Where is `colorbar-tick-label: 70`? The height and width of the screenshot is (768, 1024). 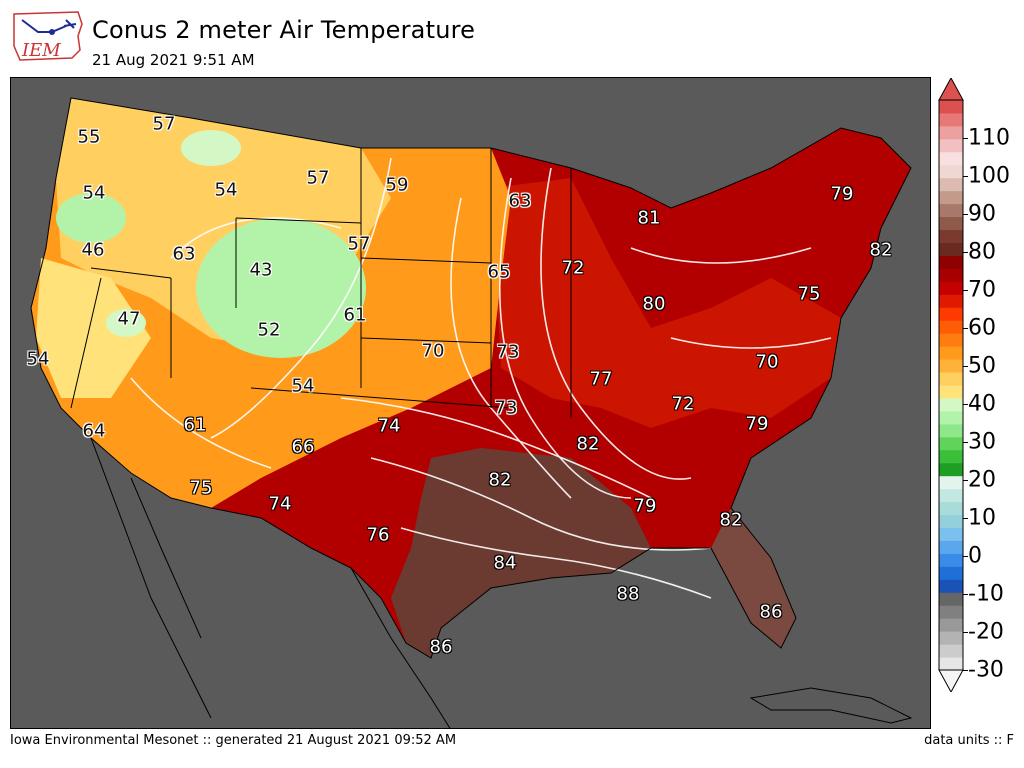
colorbar-tick-label: 70 is located at coordinates (982, 290).